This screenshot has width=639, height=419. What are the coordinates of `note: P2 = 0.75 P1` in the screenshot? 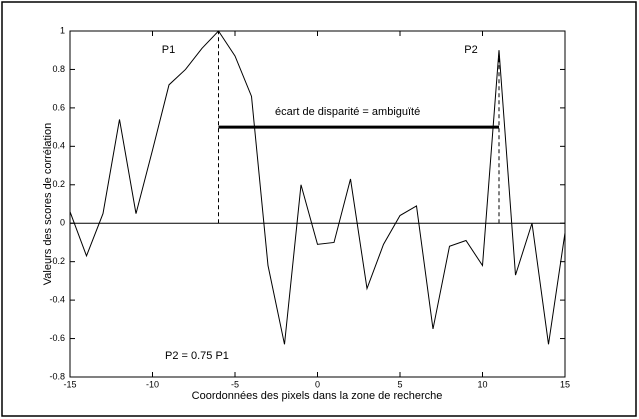 It's located at (197, 356).